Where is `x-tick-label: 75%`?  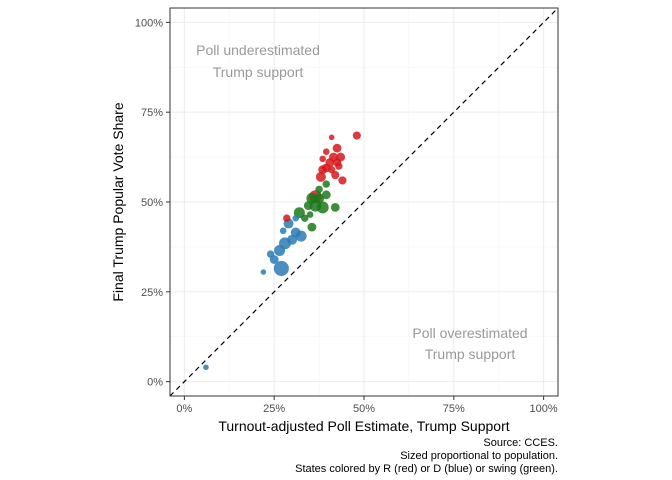
x-tick-label: 75% is located at coordinates (454, 409).